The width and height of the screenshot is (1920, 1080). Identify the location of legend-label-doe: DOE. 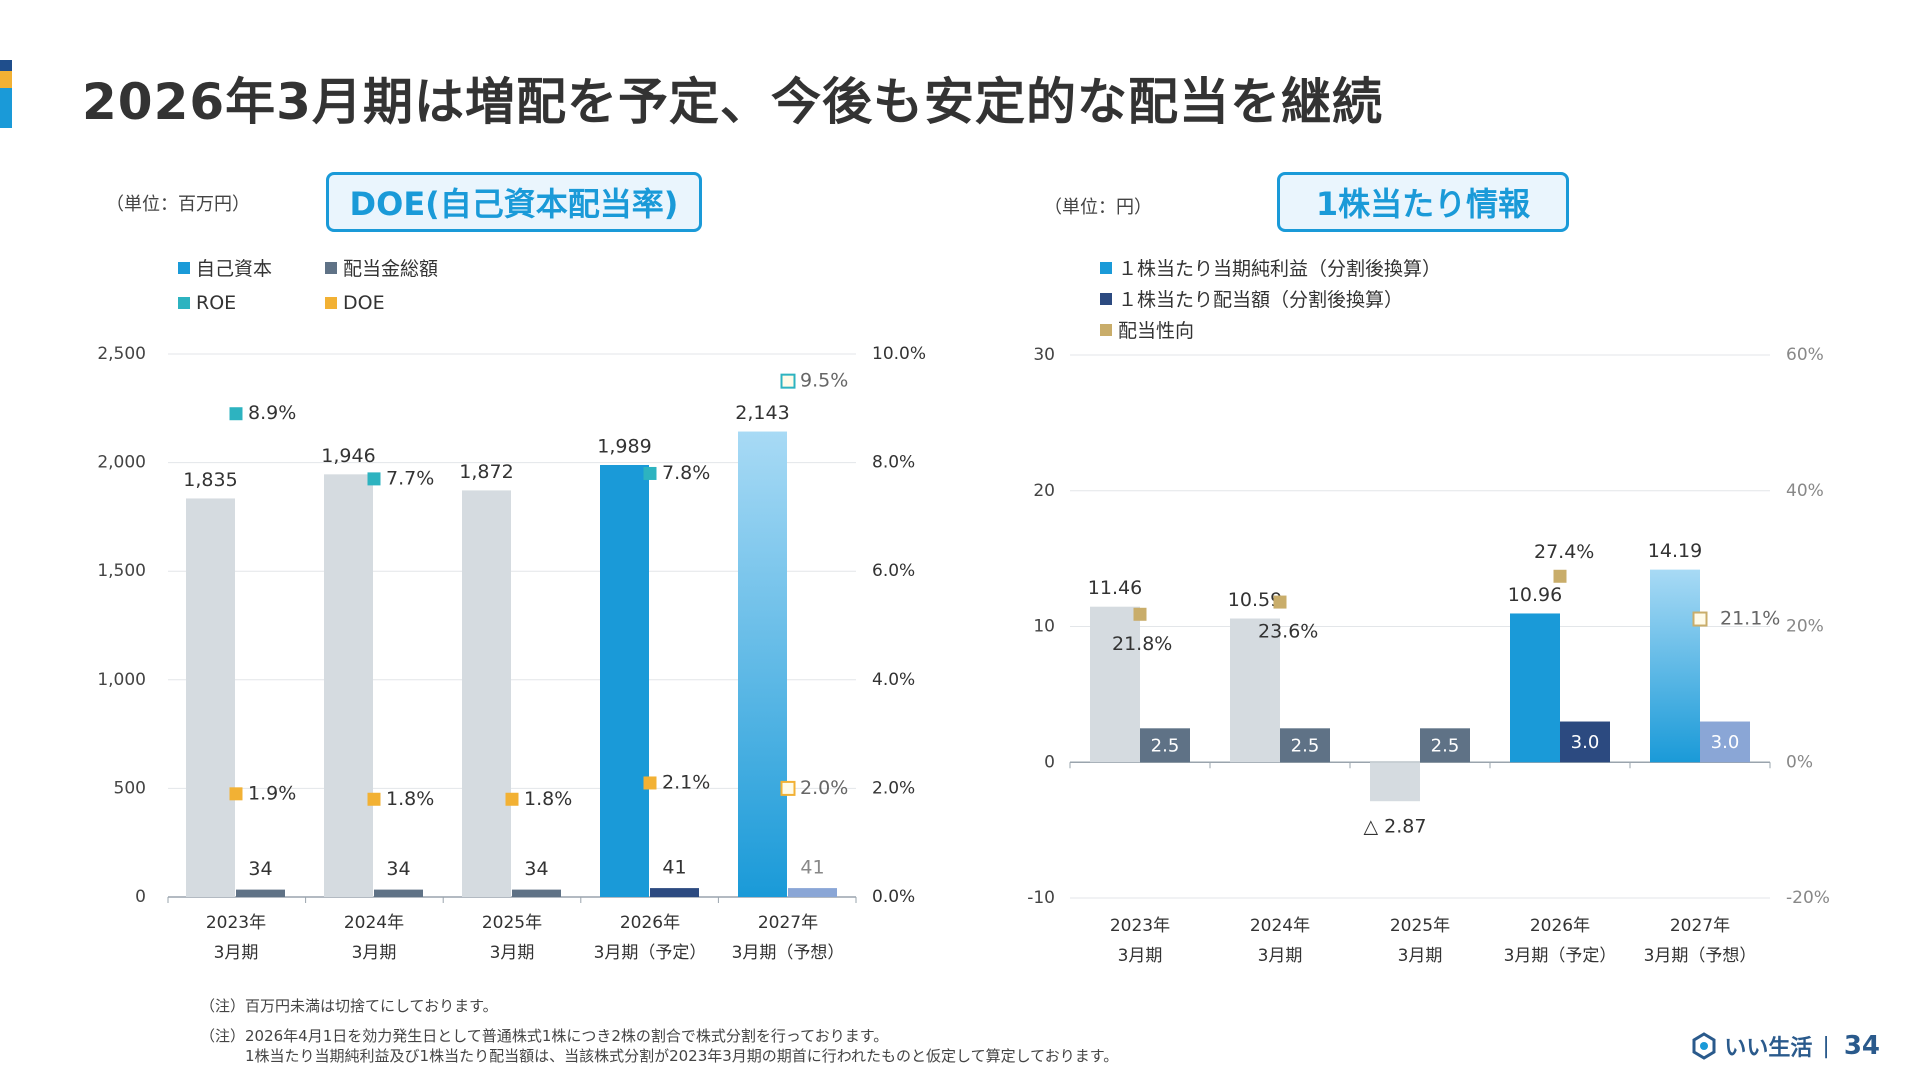
(364, 303).